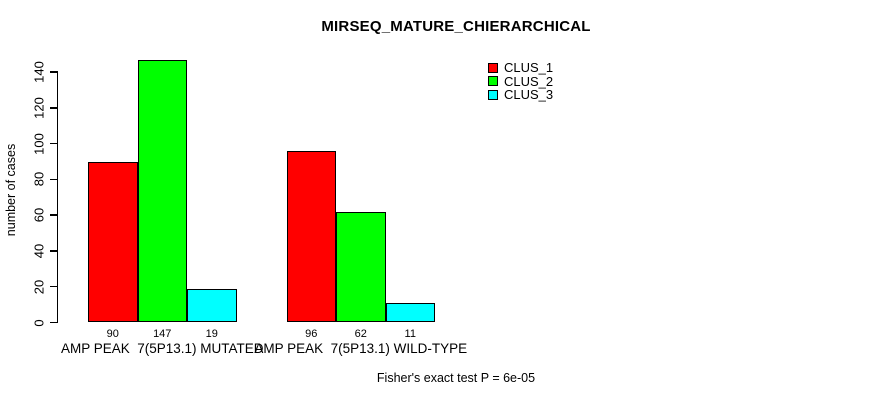  I want to click on legend-label: CLUS_3, so click(529, 95).